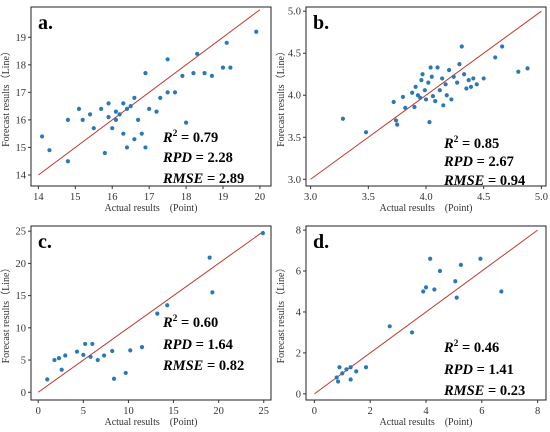 This screenshot has height=432, width=550. What do you see at coordinates (45, 242) in the screenshot?
I see `panel-label: c.` at bounding box center [45, 242].